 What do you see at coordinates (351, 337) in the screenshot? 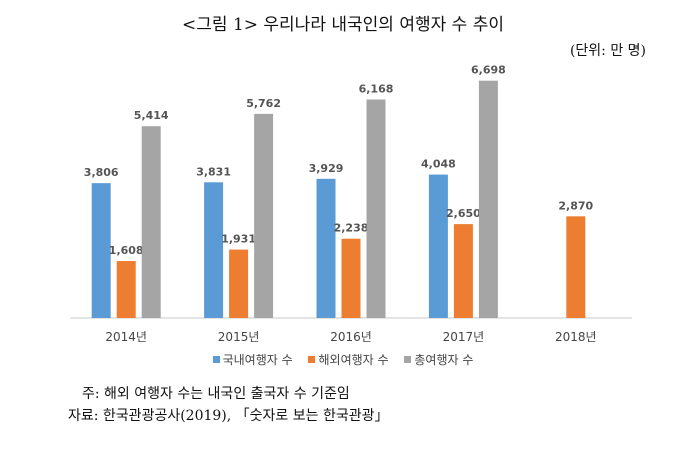
I see `x-tick-label-2: 2016년` at bounding box center [351, 337].